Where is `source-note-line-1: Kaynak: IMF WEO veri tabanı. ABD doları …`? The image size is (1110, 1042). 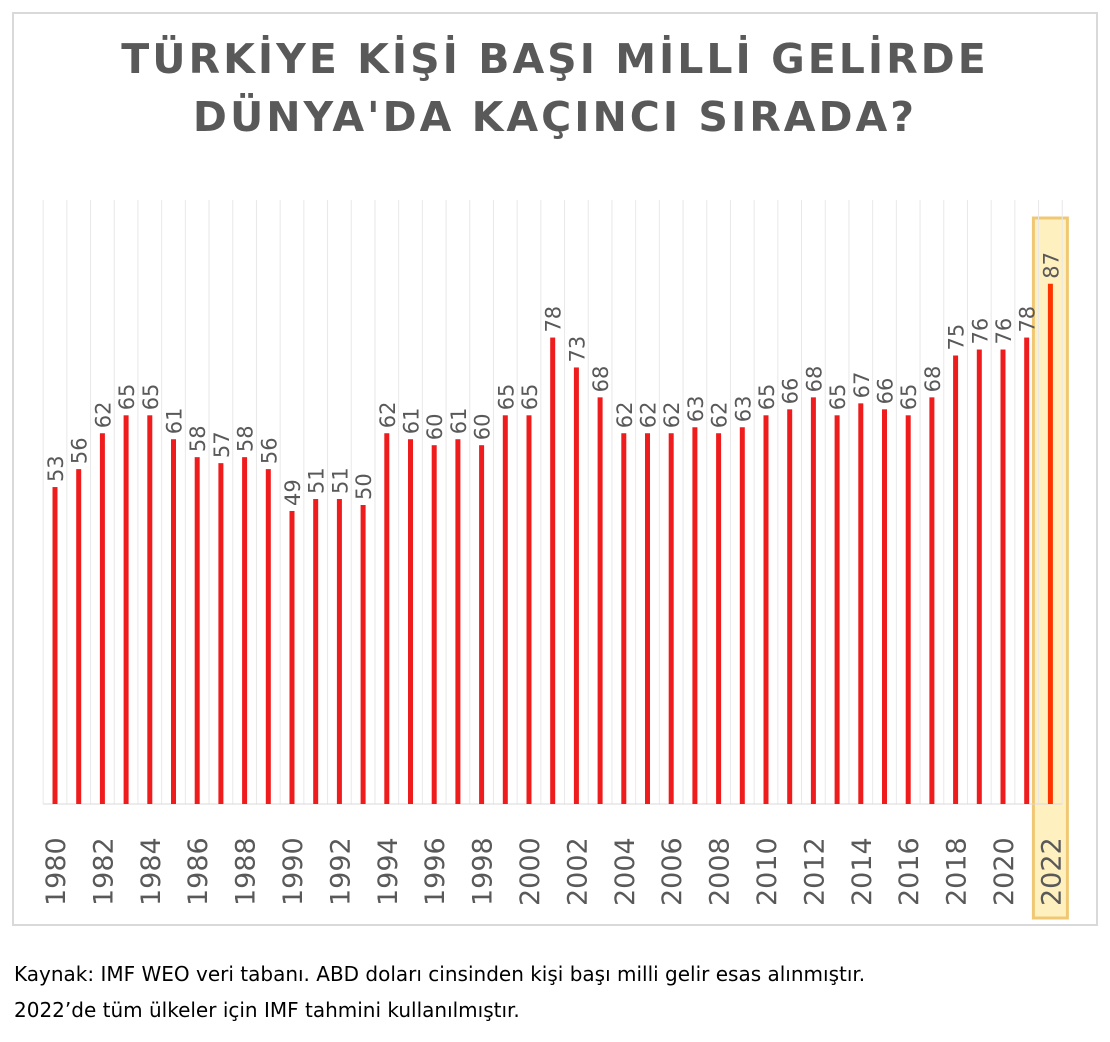
source-note-line-1: Kaynak: IMF WEO veri tabanı. ABD doları … is located at coordinates (440, 974).